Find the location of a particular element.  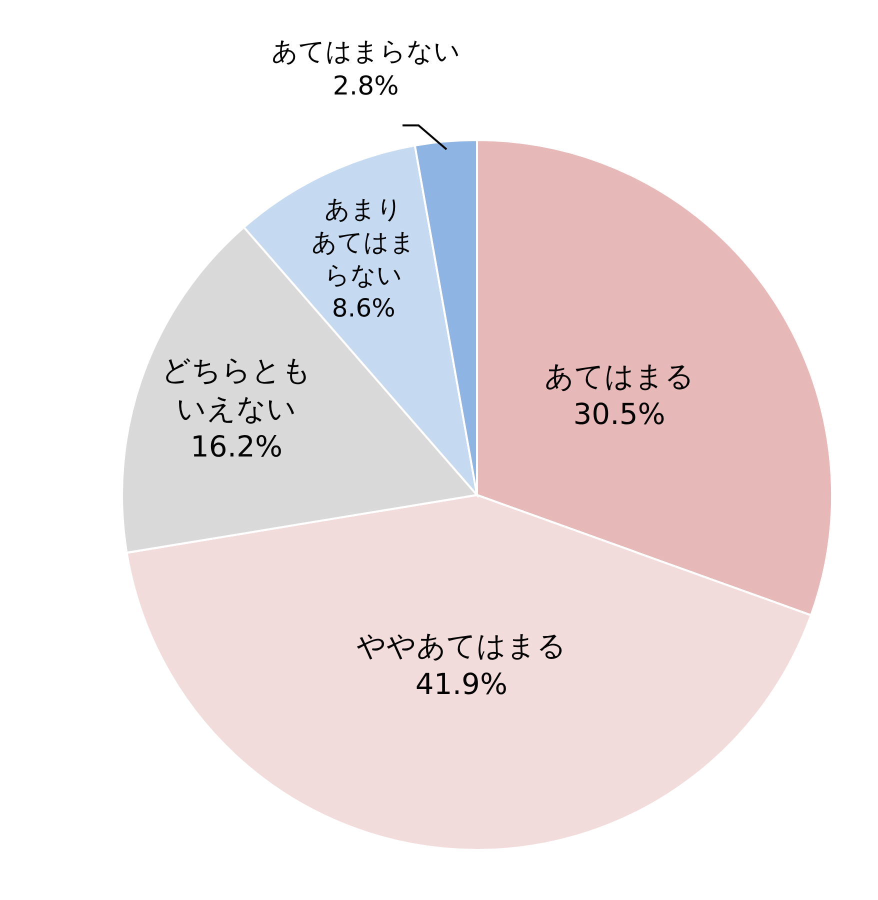

slice-label: あてはまる is located at coordinates (619, 375).